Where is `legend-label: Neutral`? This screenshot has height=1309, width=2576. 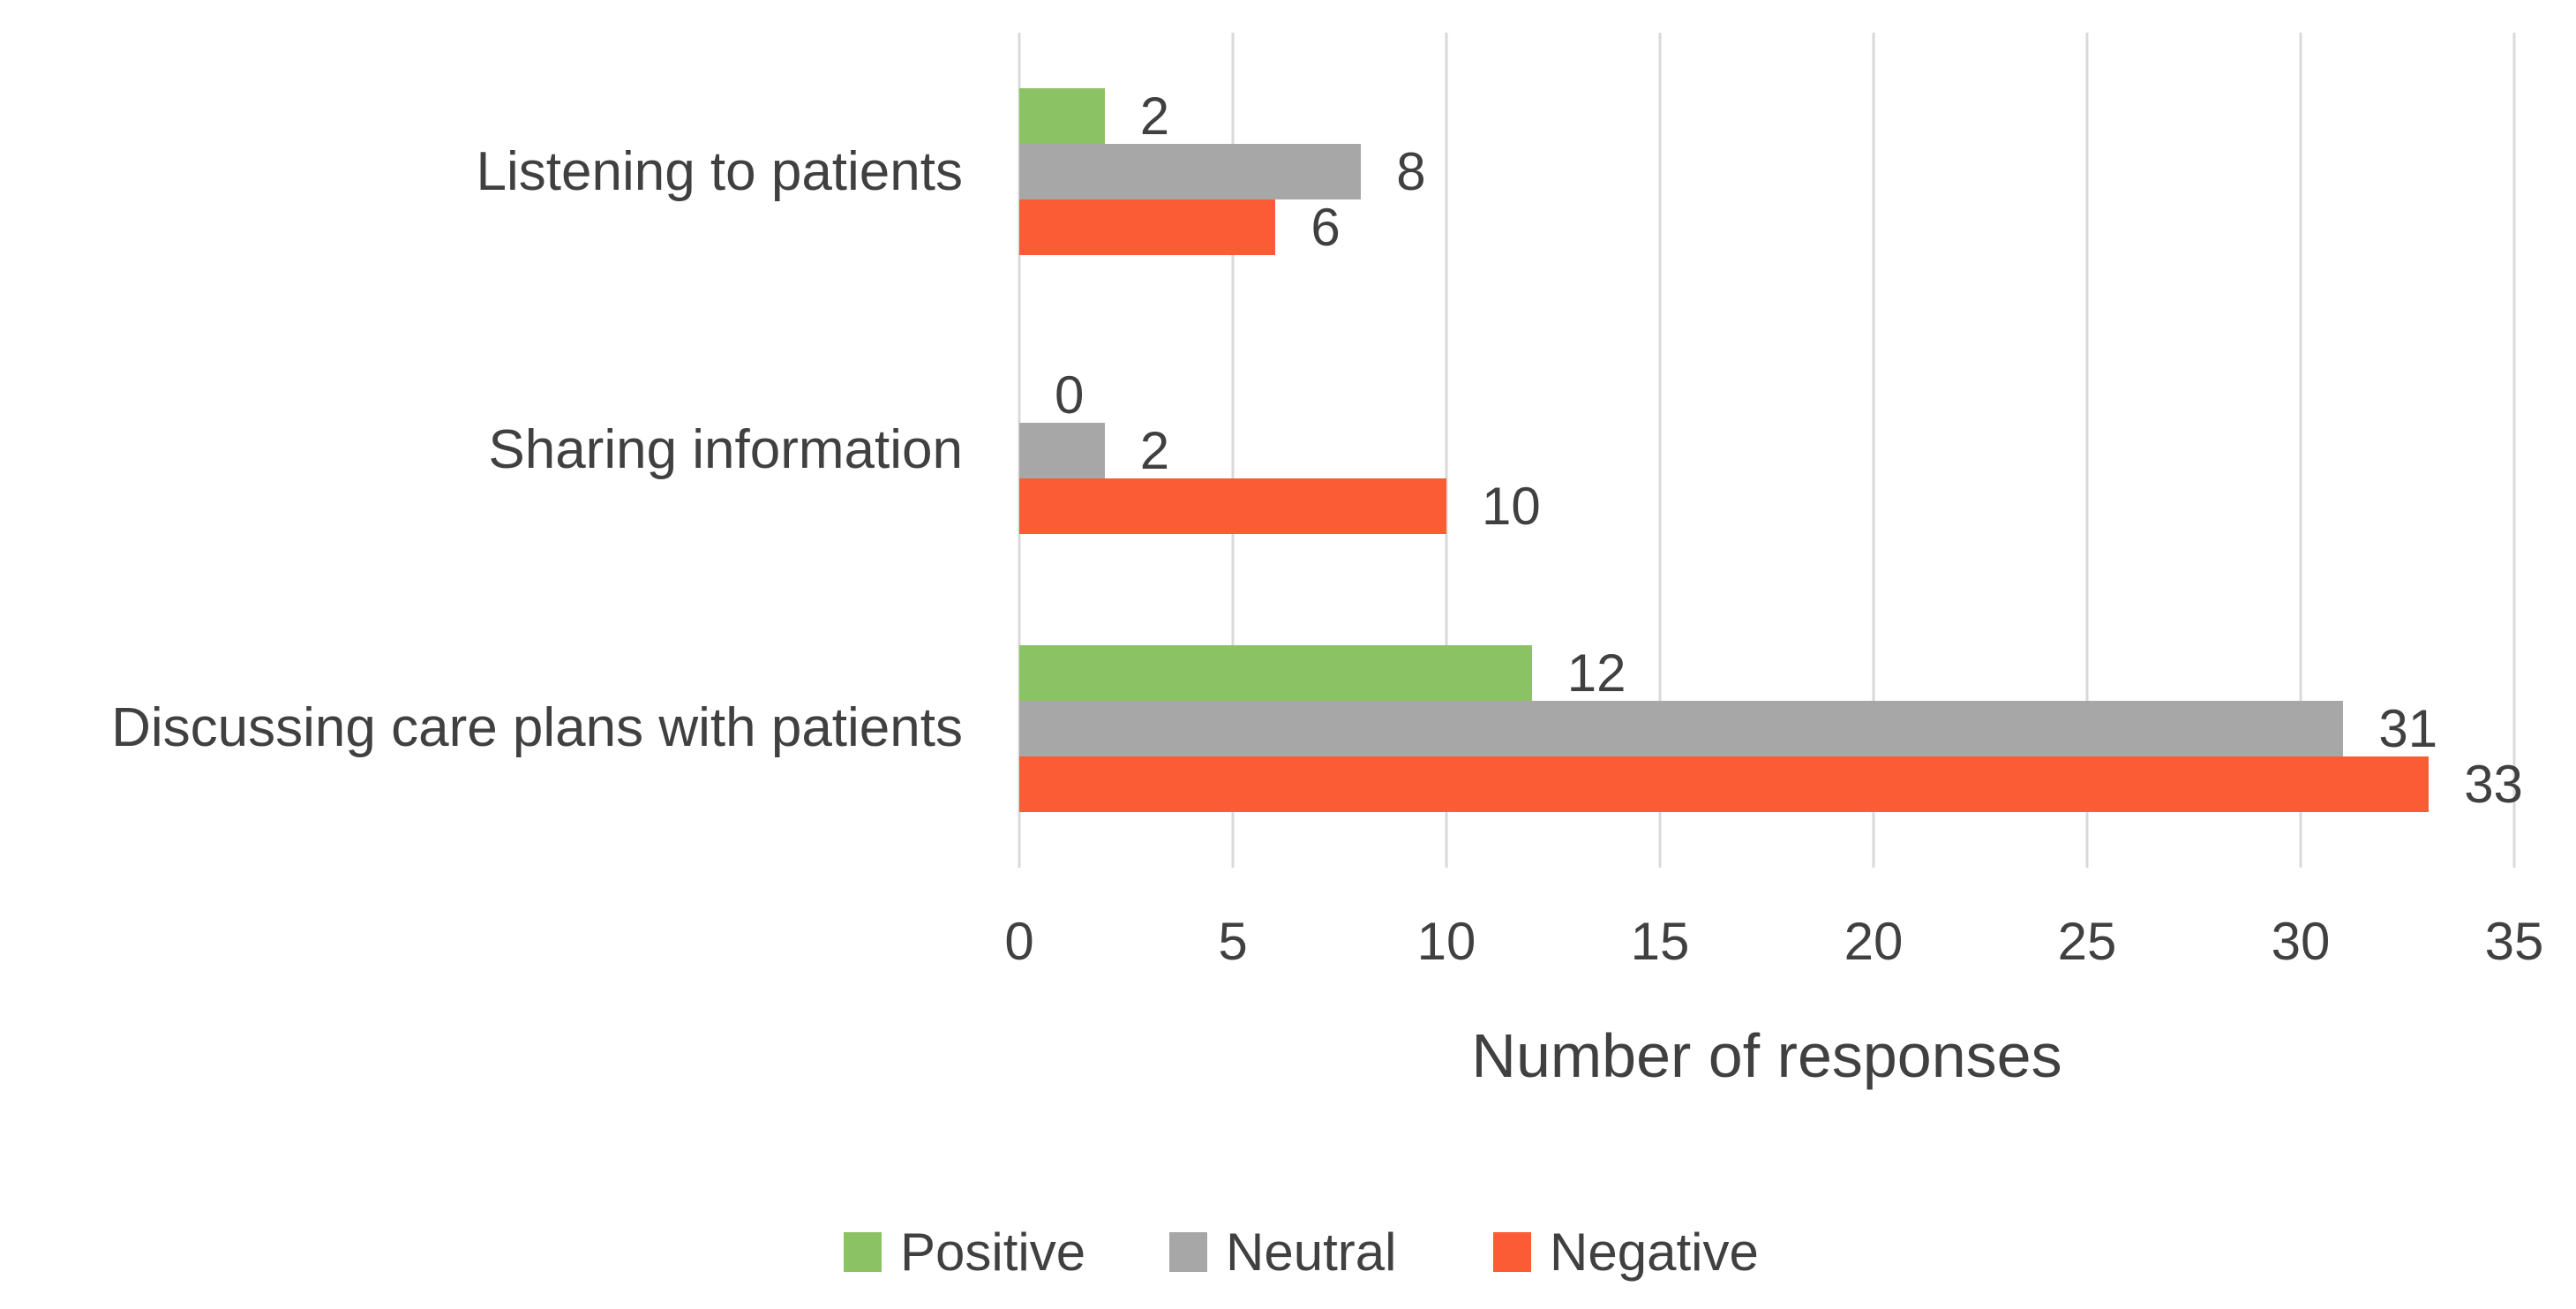 legend-label: Neutral is located at coordinates (1311, 1252).